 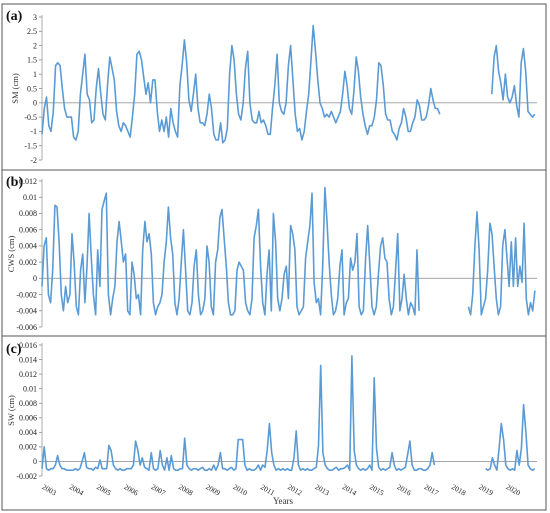 I want to click on y-tick-label: -1, so click(x=33, y=131).